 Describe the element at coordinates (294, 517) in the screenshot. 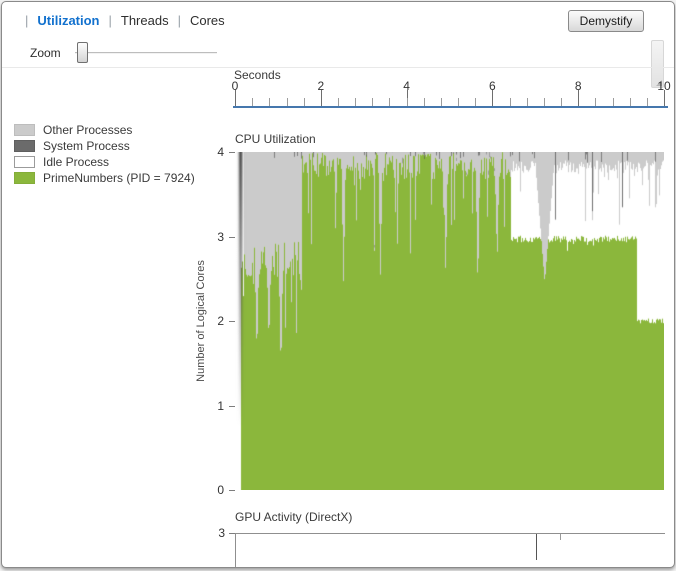

I see `gpu-chart-title: GPU Activity (DirectX)` at that location.